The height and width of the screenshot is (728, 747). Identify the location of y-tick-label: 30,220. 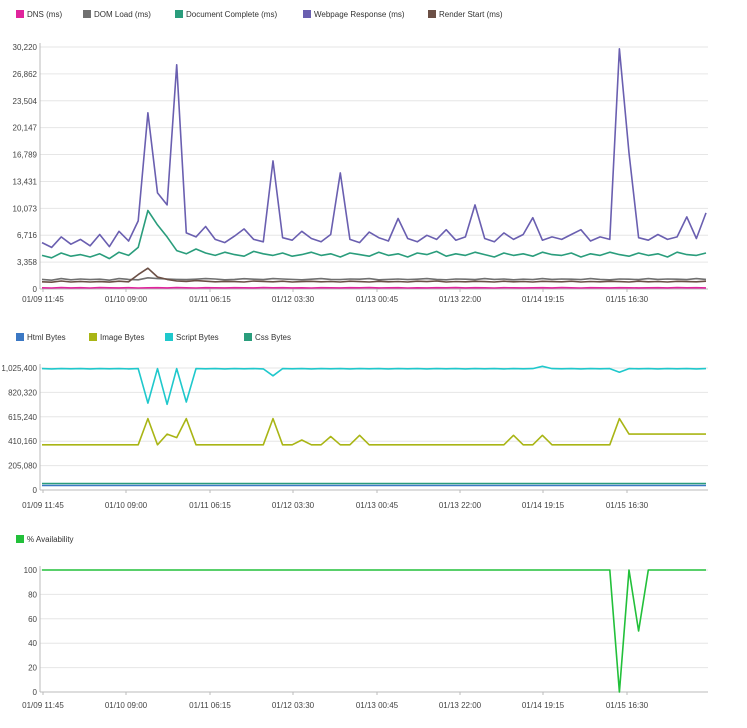
(25, 47).